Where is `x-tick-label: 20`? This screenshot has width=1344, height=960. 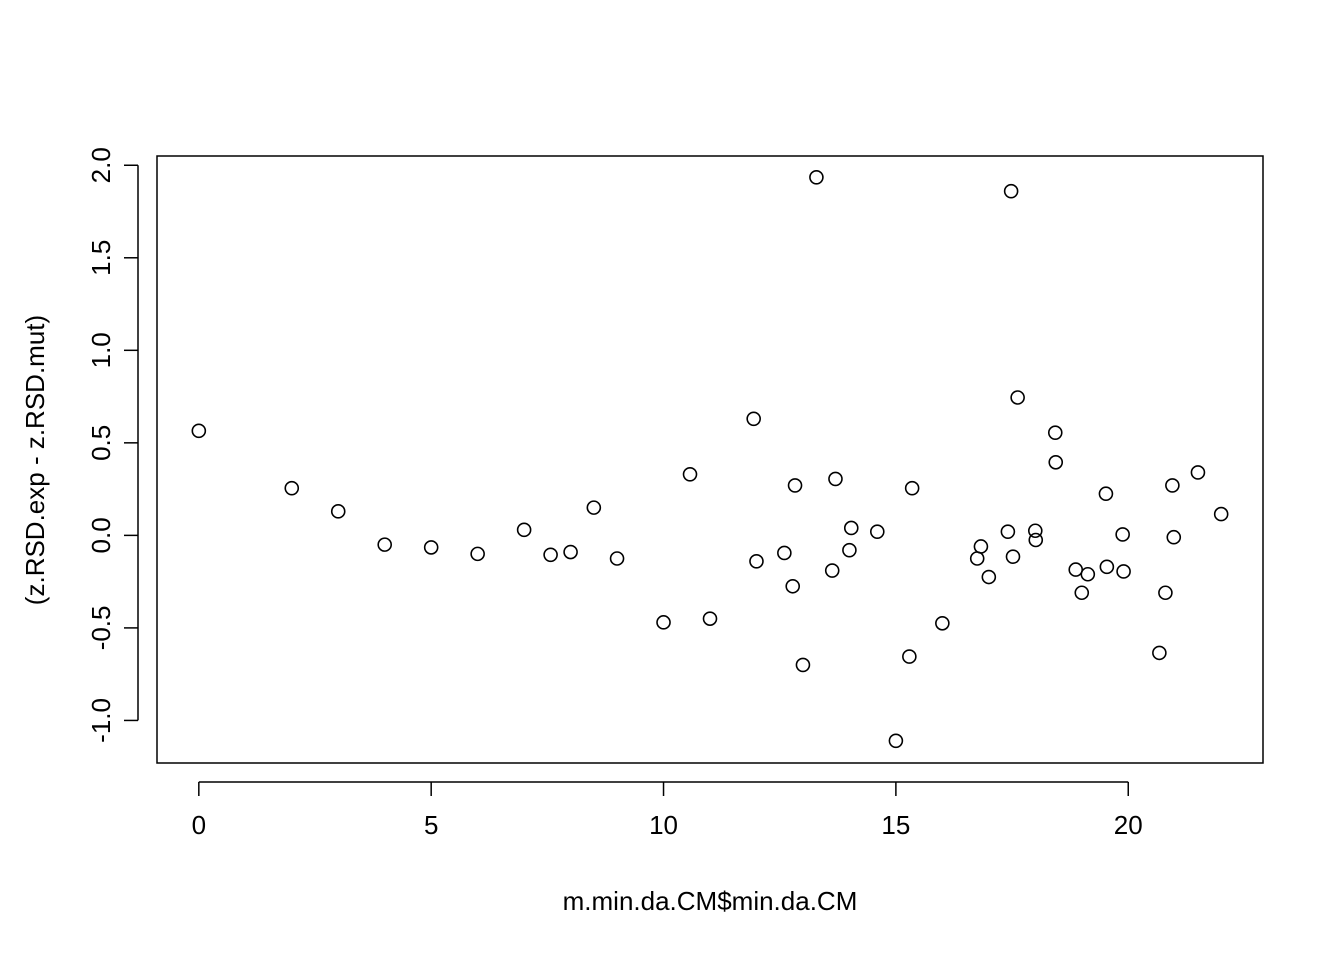
x-tick-label: 20 is located at coordinates (1128, 825).